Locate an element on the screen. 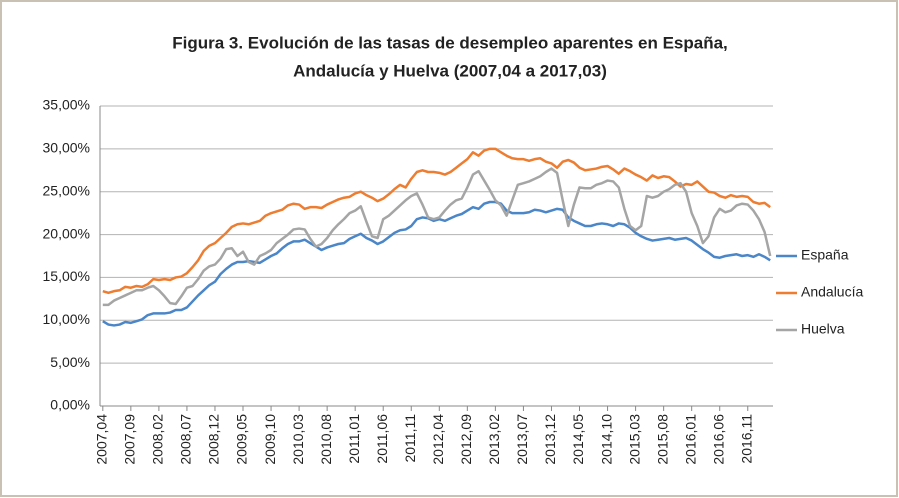 The width and height of the screenshot is (899, 498). x-tick-label: 2013,12 is located at coordinates (550, 439).